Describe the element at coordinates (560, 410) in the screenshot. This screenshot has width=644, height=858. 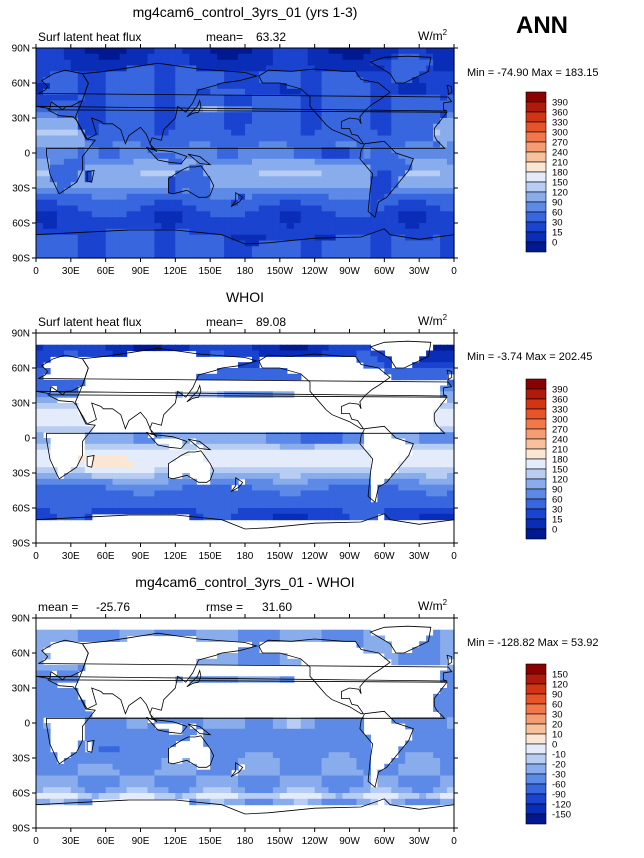
I see `colorbar-label: 330` at that location.